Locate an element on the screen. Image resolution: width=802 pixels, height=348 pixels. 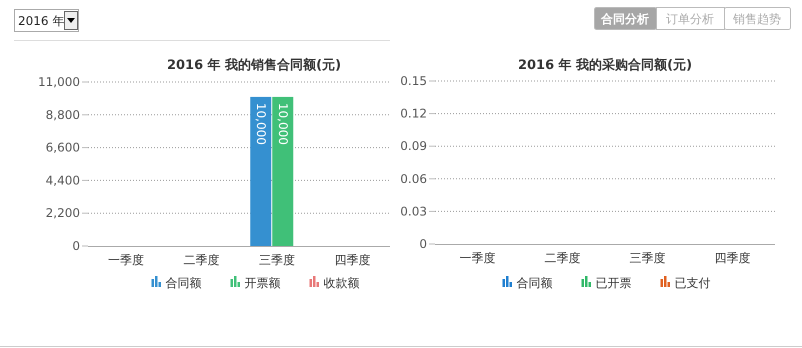
y-tick-label: 6,600 is located at coordinates (63, 147).